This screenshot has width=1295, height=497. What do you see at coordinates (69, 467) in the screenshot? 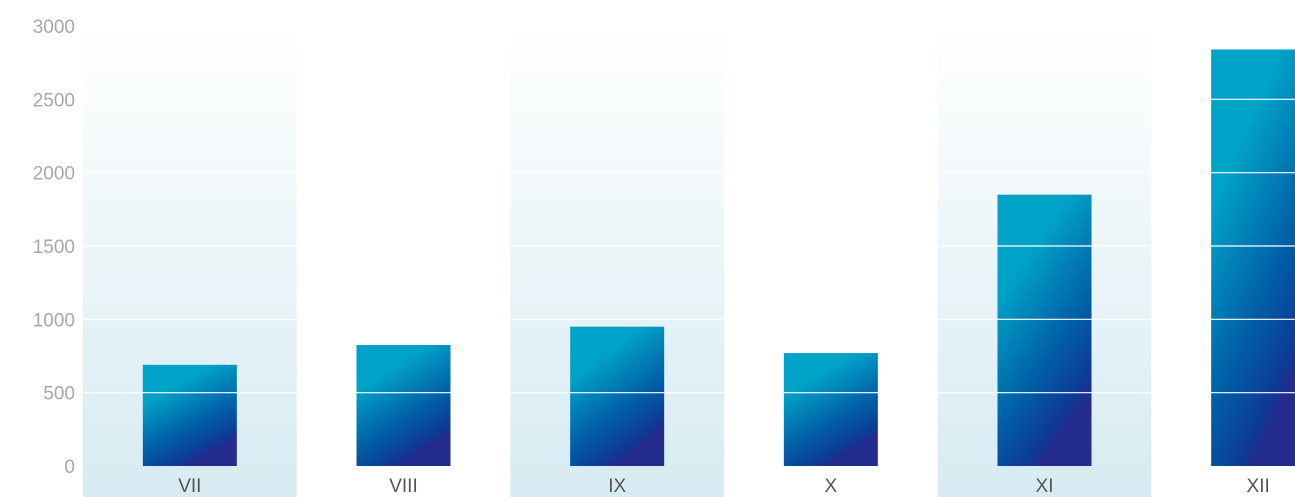
I see `y-tick-label: 0` at bounding box center [69, 467].